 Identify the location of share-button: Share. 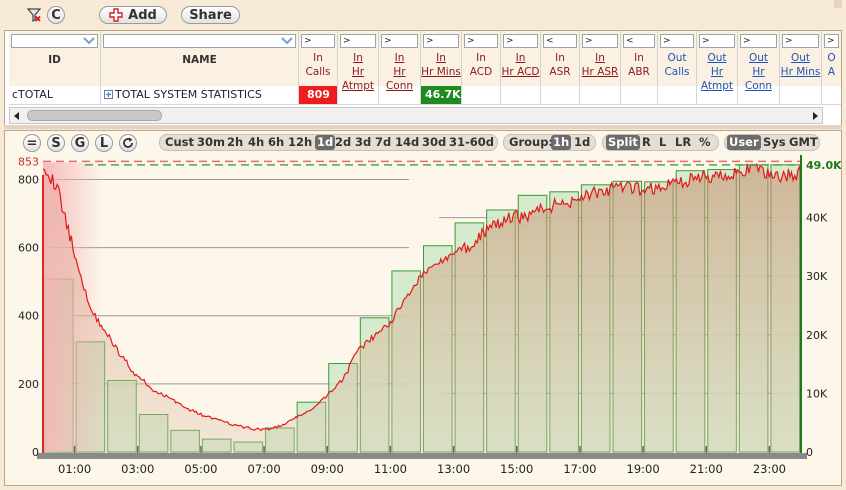
(210, 15).